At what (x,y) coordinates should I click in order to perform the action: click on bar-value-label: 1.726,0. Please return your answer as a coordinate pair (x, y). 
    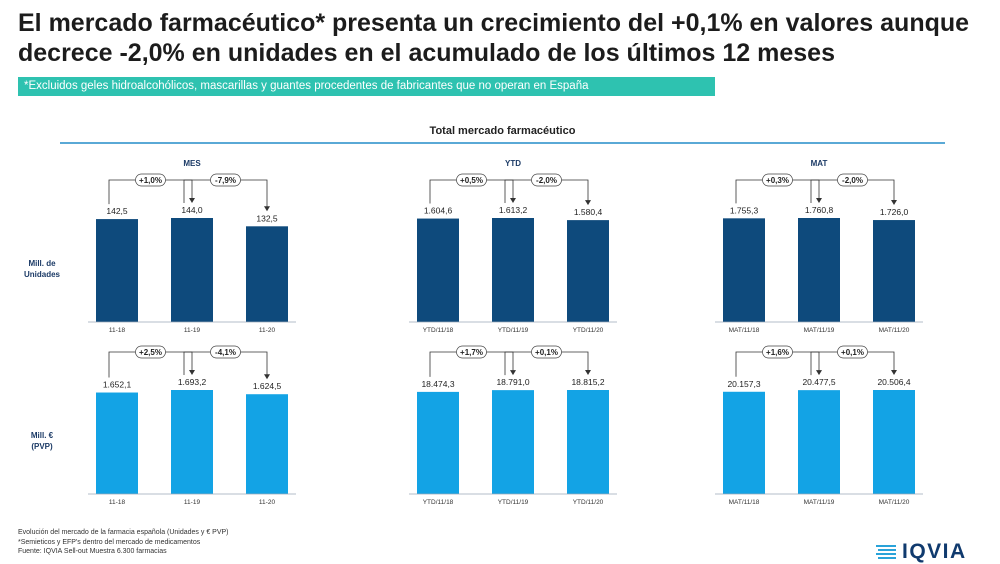
    Looking at the image, I should click on (894, 212).